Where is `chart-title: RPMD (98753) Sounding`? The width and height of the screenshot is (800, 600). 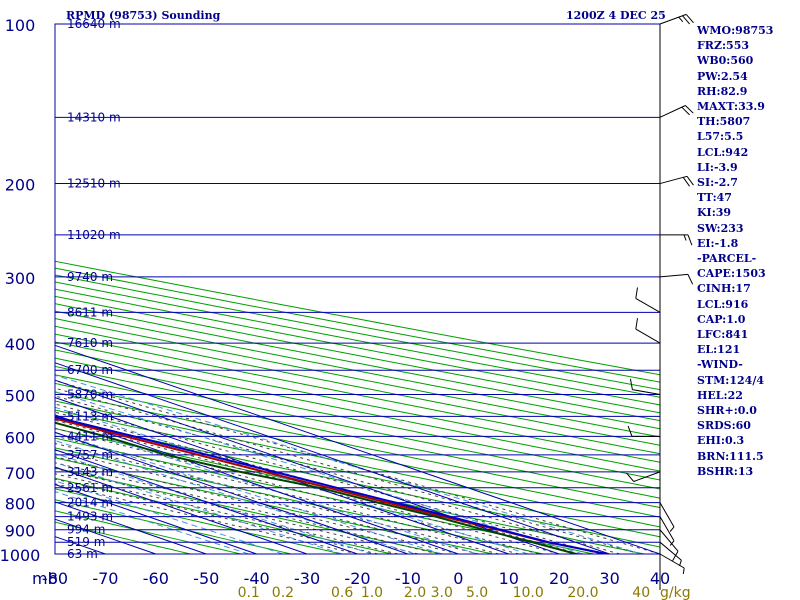 chart-title: RPMD (98753) Sounding is located at coordinates (143, 15).